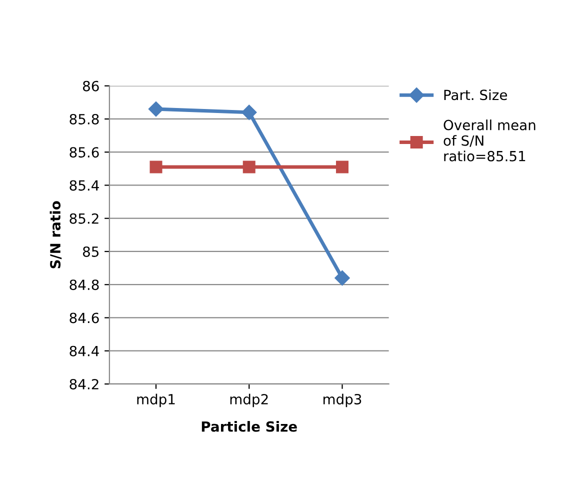 Image resolution: width=576 pixels, height=477 pixels. What do you see at coordinates (475, 94) in the screenshot?
I see `legend-label: Part. Size` at bounding box center [475, 94].